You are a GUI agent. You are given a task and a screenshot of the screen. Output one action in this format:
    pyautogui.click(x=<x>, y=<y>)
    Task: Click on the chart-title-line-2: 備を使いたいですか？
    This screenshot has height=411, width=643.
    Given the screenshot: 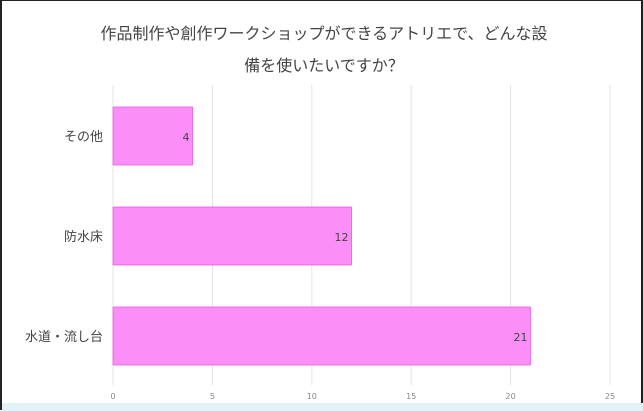 What is the action you would take?
    pyautogui.click(x=324, y=65)
    